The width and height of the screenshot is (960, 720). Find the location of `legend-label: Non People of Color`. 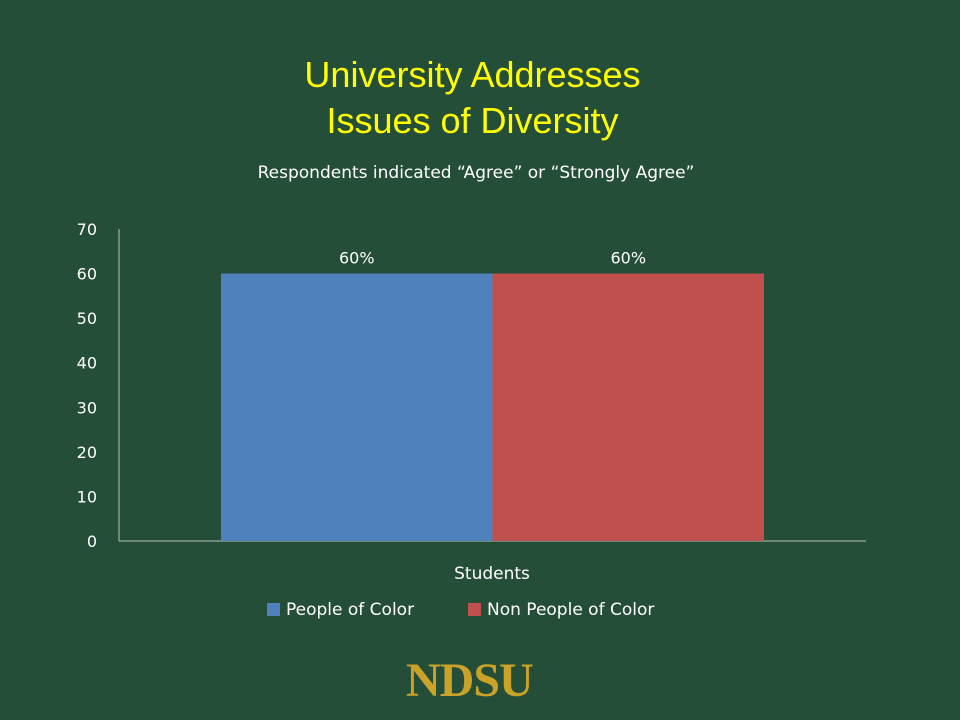

legend-label: Non People of Color is located at coordinates (570, 610).